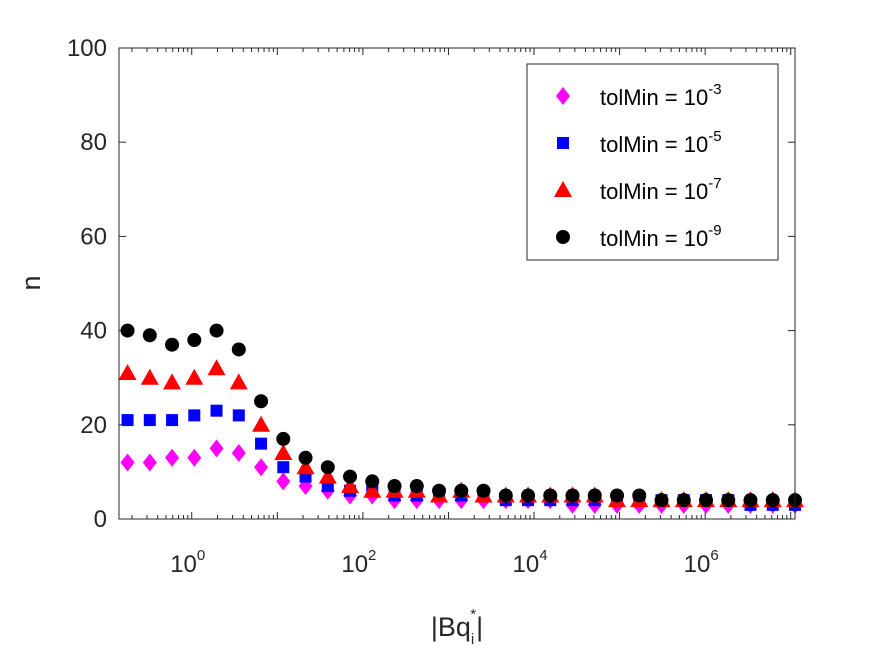 This screenshot has width=875, height=656. I want to click on y-tick-label: 100, so click(87, 48).